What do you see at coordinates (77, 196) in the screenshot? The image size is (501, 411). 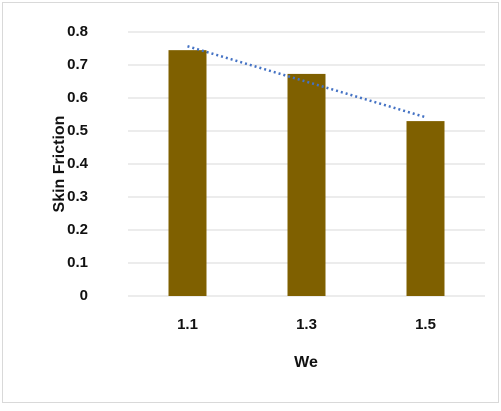 I see `y-tick-label: 0.3` at bounding box center [77, 196].